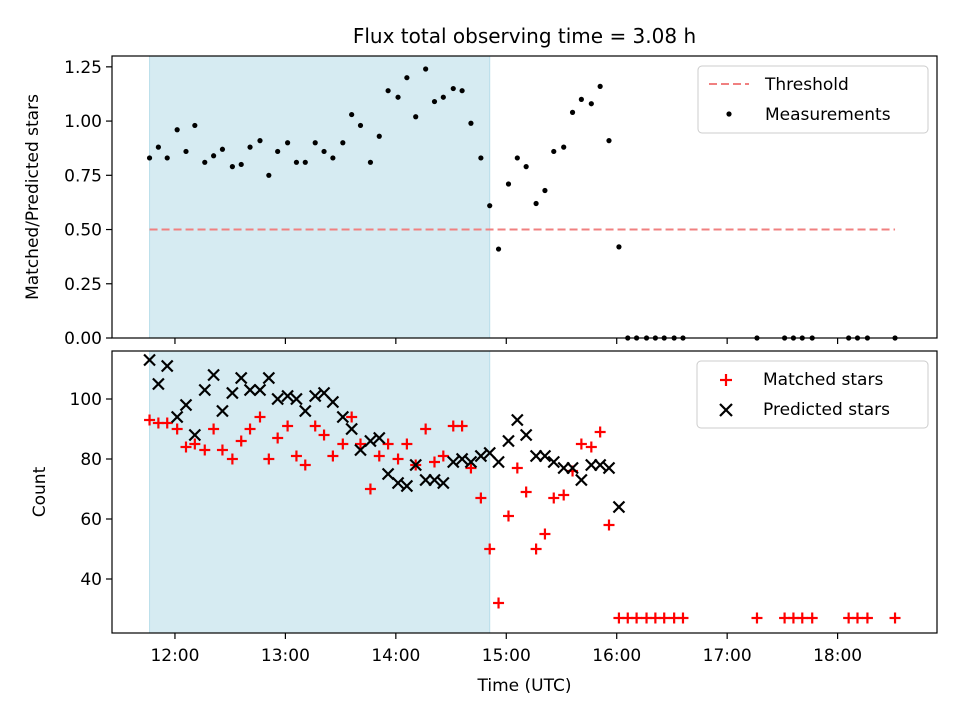  Describe the element at coordinates (729, 114) in the screenshot. I see `legend-measurements-swatch` at that location.